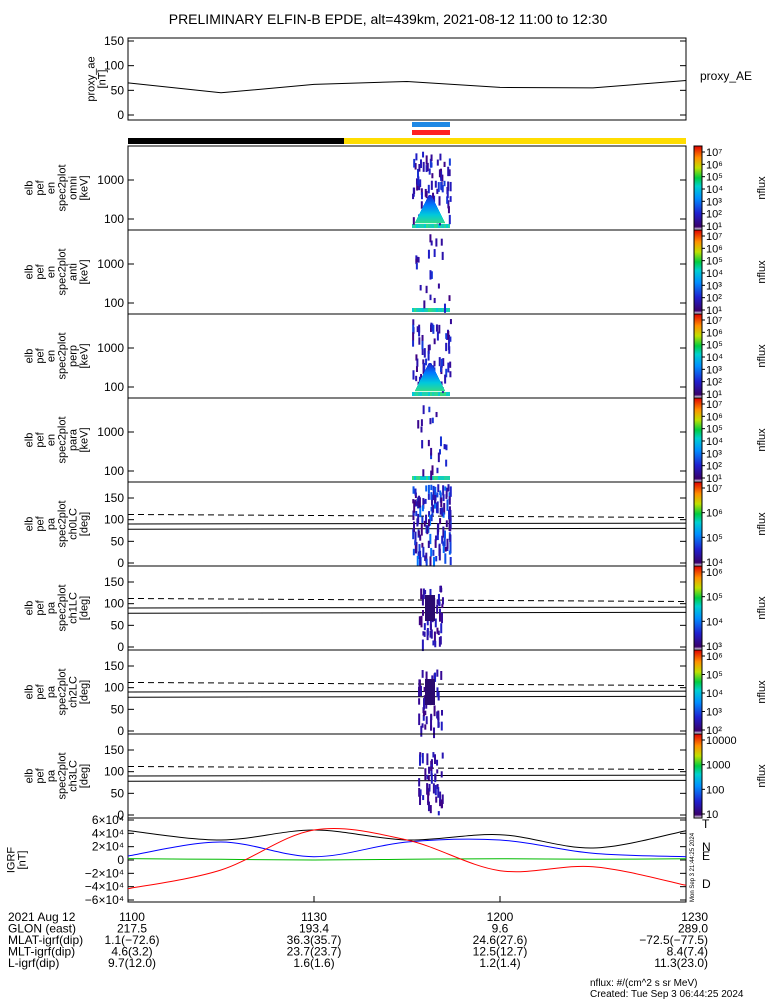 This screenshot has height=1000, width=775. Describe the element at coordinates (23, 860) in the screenshot. I see `b-ylabel-1: [nT]` at that location.